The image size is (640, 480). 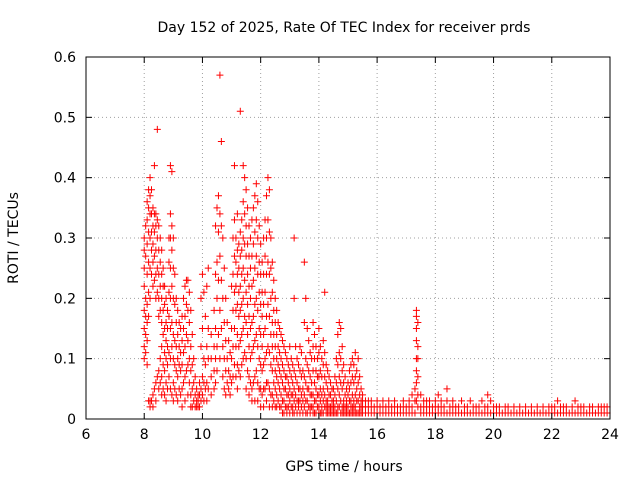 I want to click on x-tick-label: 24, so click(x=610, y=435).